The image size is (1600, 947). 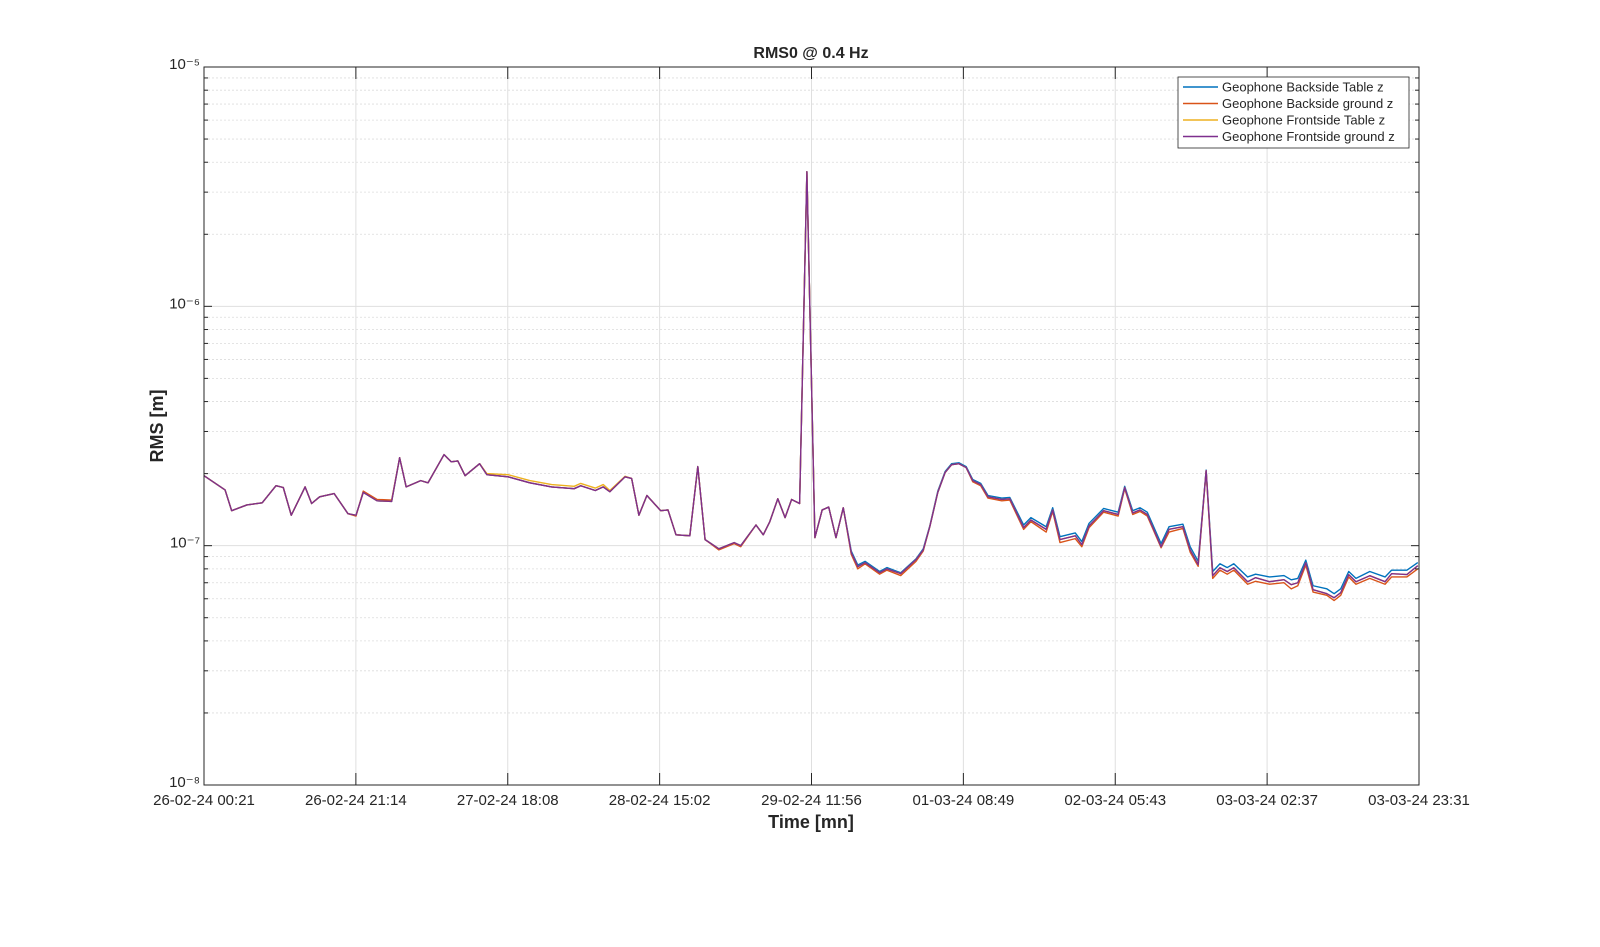 What do you see at coordinates (356, 800) in the screenshot?
I see `x-tick-label: 26-02-24 21:14` at bounding box center [356, 800].